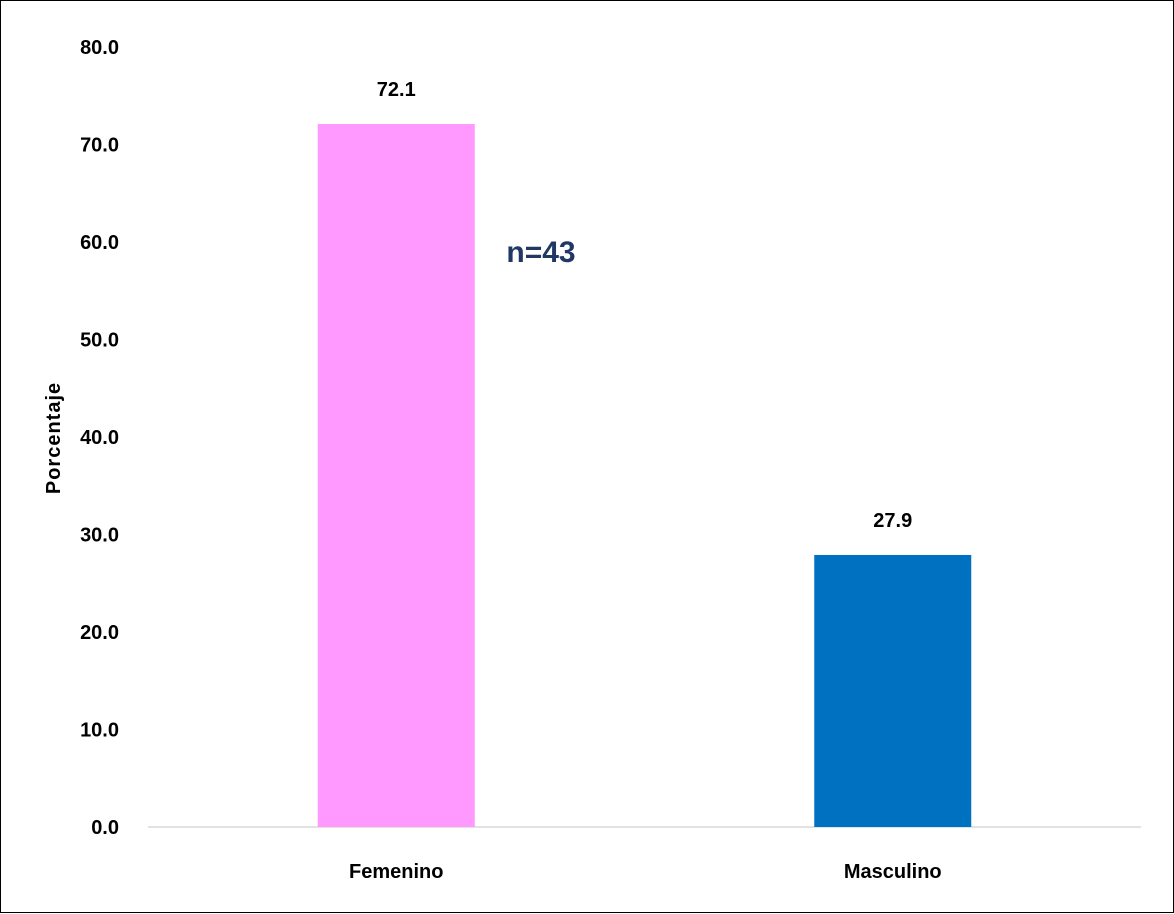 Image resolution: width=1174 pixels, height=914 pixels. Describe the element at coordinates (99, 243) in the screenshot. I see `y-tick-label: 60.0` at that location.